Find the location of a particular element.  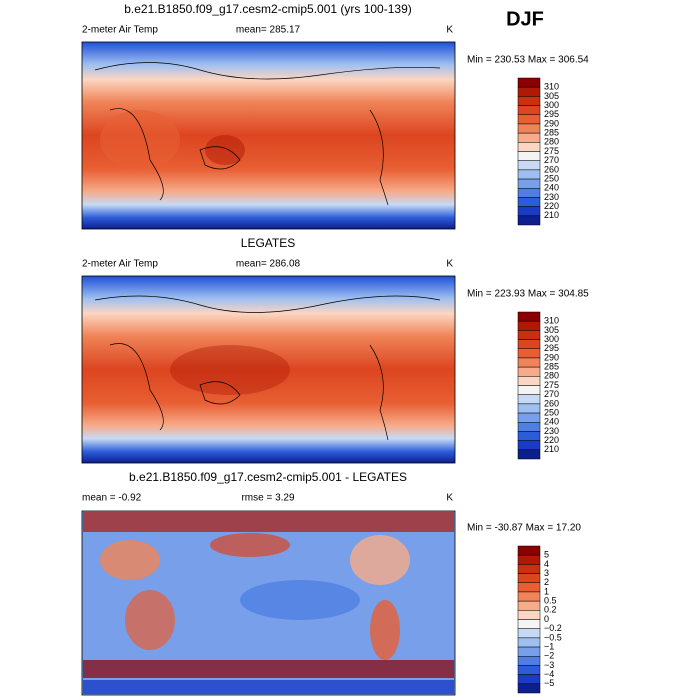

colorbar-label: 0.2 is located at coordinates (550, 610).